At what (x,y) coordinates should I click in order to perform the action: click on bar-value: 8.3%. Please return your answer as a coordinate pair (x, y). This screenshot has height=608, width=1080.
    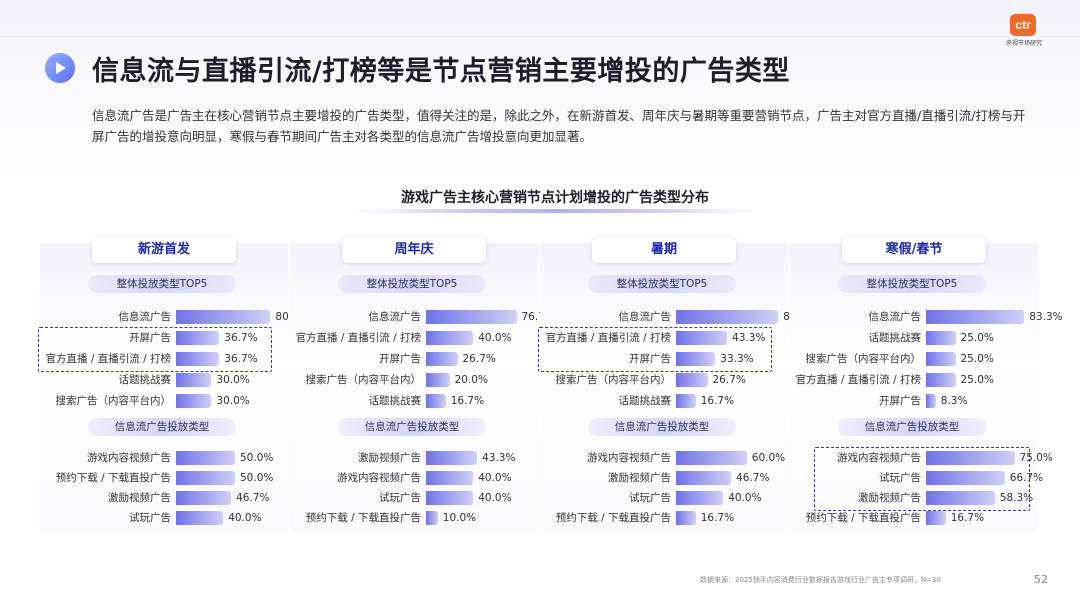
    Looking at the image, I should click on (954, 401).